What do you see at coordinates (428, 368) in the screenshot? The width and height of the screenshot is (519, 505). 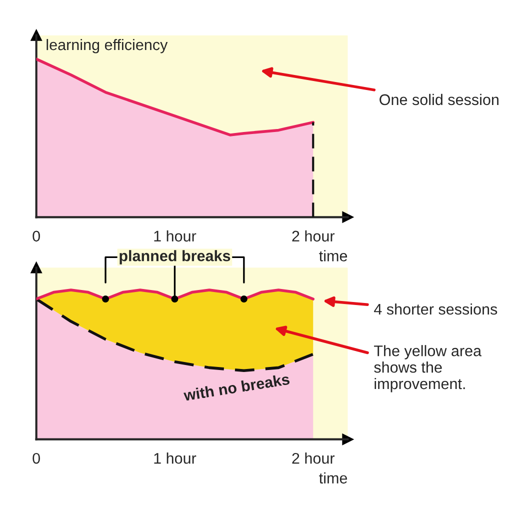 I see `text: The yellow area shows the improvement.` at bounding box center [428, 368].